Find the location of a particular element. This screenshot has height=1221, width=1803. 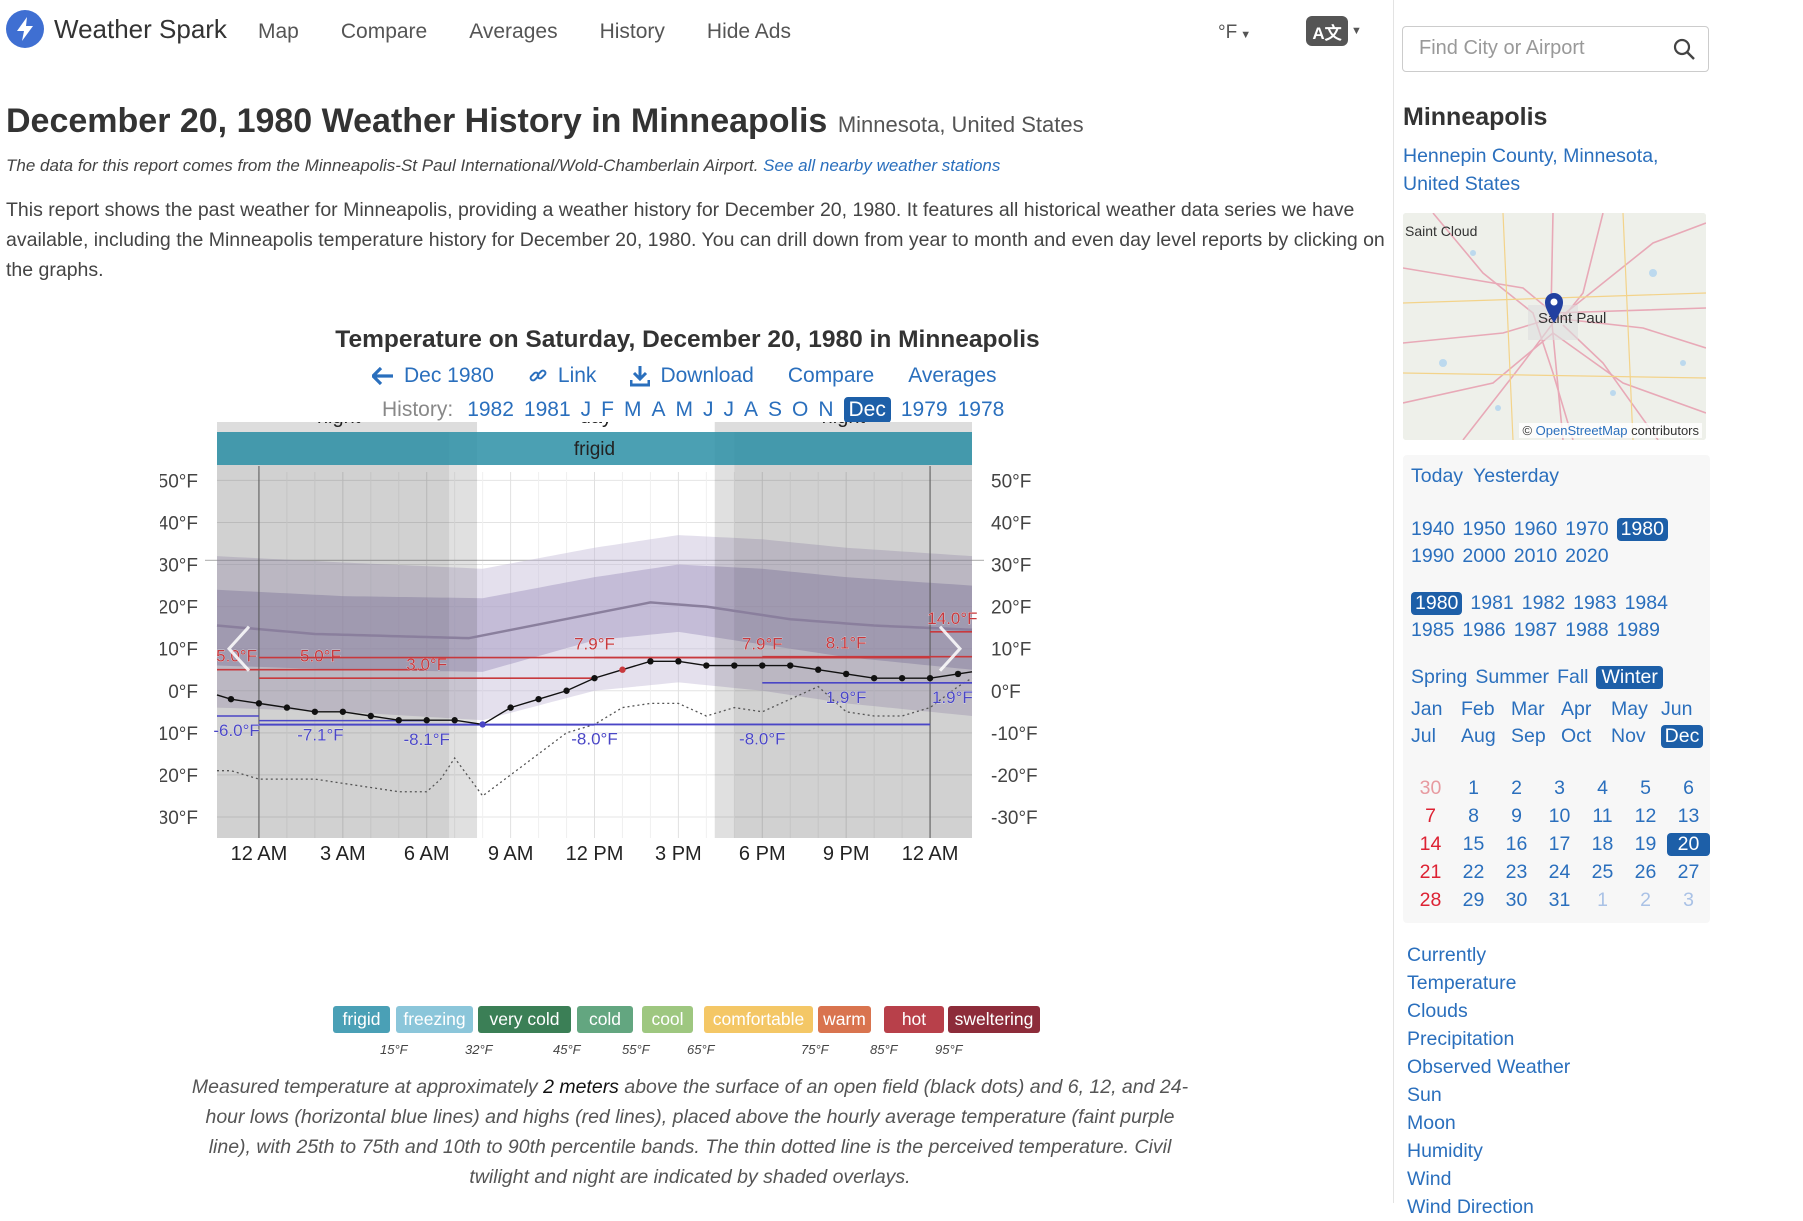

month-item: Mar is located at coordinates (1528, 709).